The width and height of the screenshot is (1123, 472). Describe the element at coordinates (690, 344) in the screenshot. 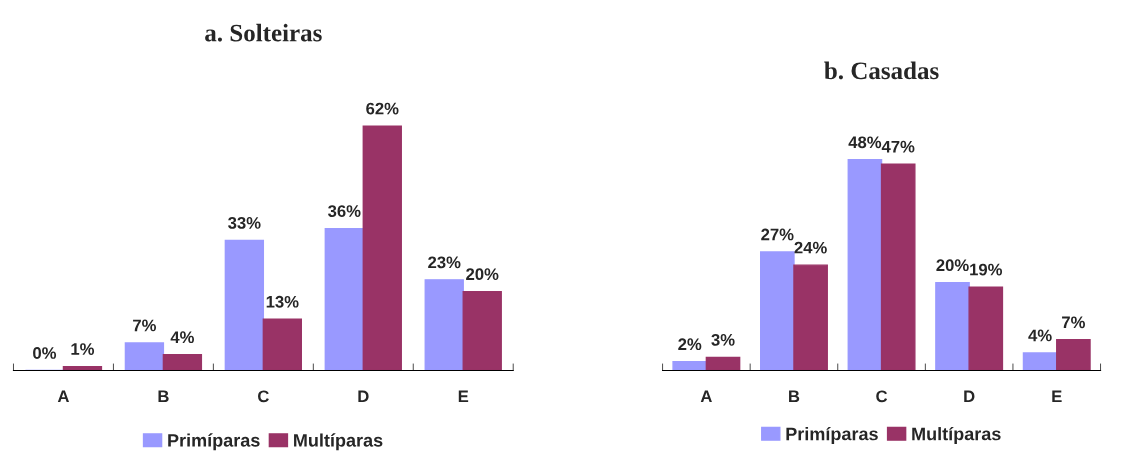

I see `data-label: 2%` at that location.